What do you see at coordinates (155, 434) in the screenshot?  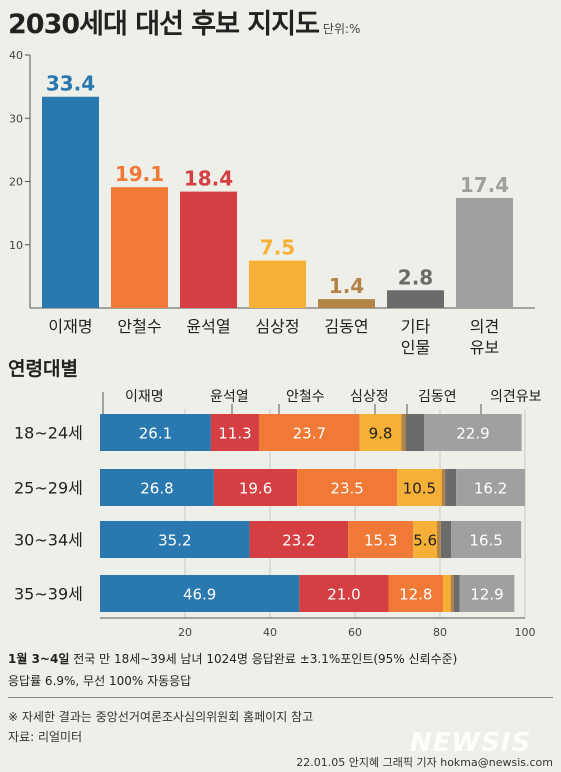 I see `segment-value-label: 26.1` at bounding box center [155, 434].